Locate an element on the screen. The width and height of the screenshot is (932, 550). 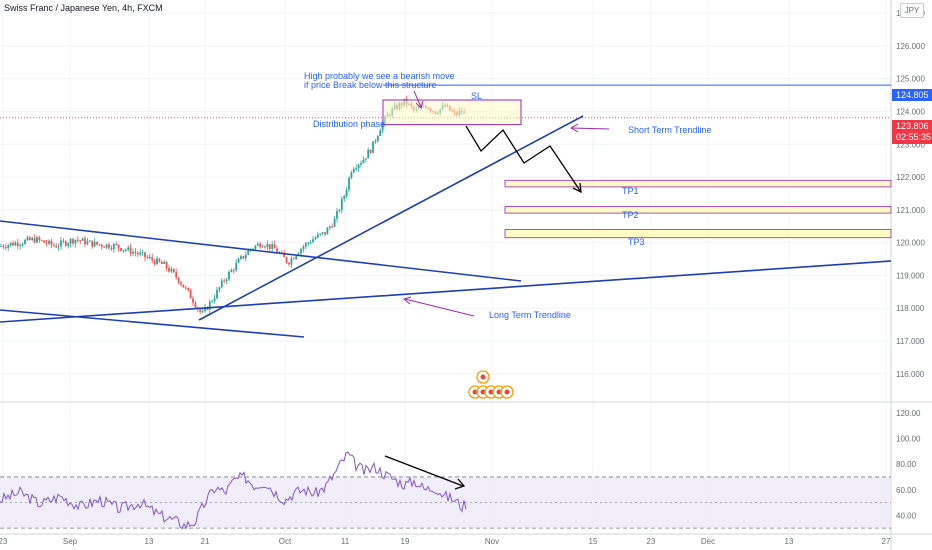
rsi-pane is located at coordinates (445, 490).